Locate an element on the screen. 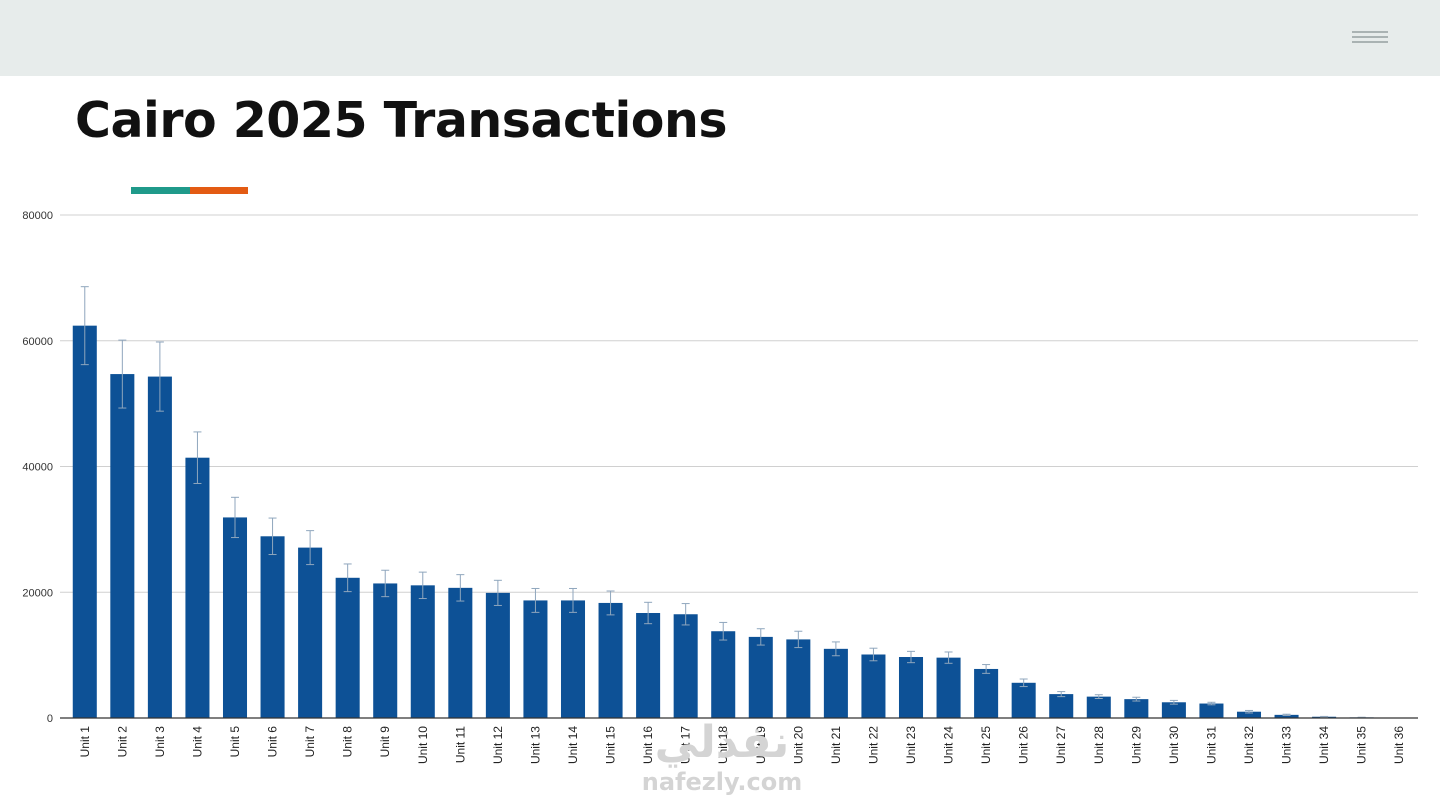 Image resolution: width=1440 pixels, height=810 pixels. x-tick-label: Unit 10 is located at coordinates (423, 745).